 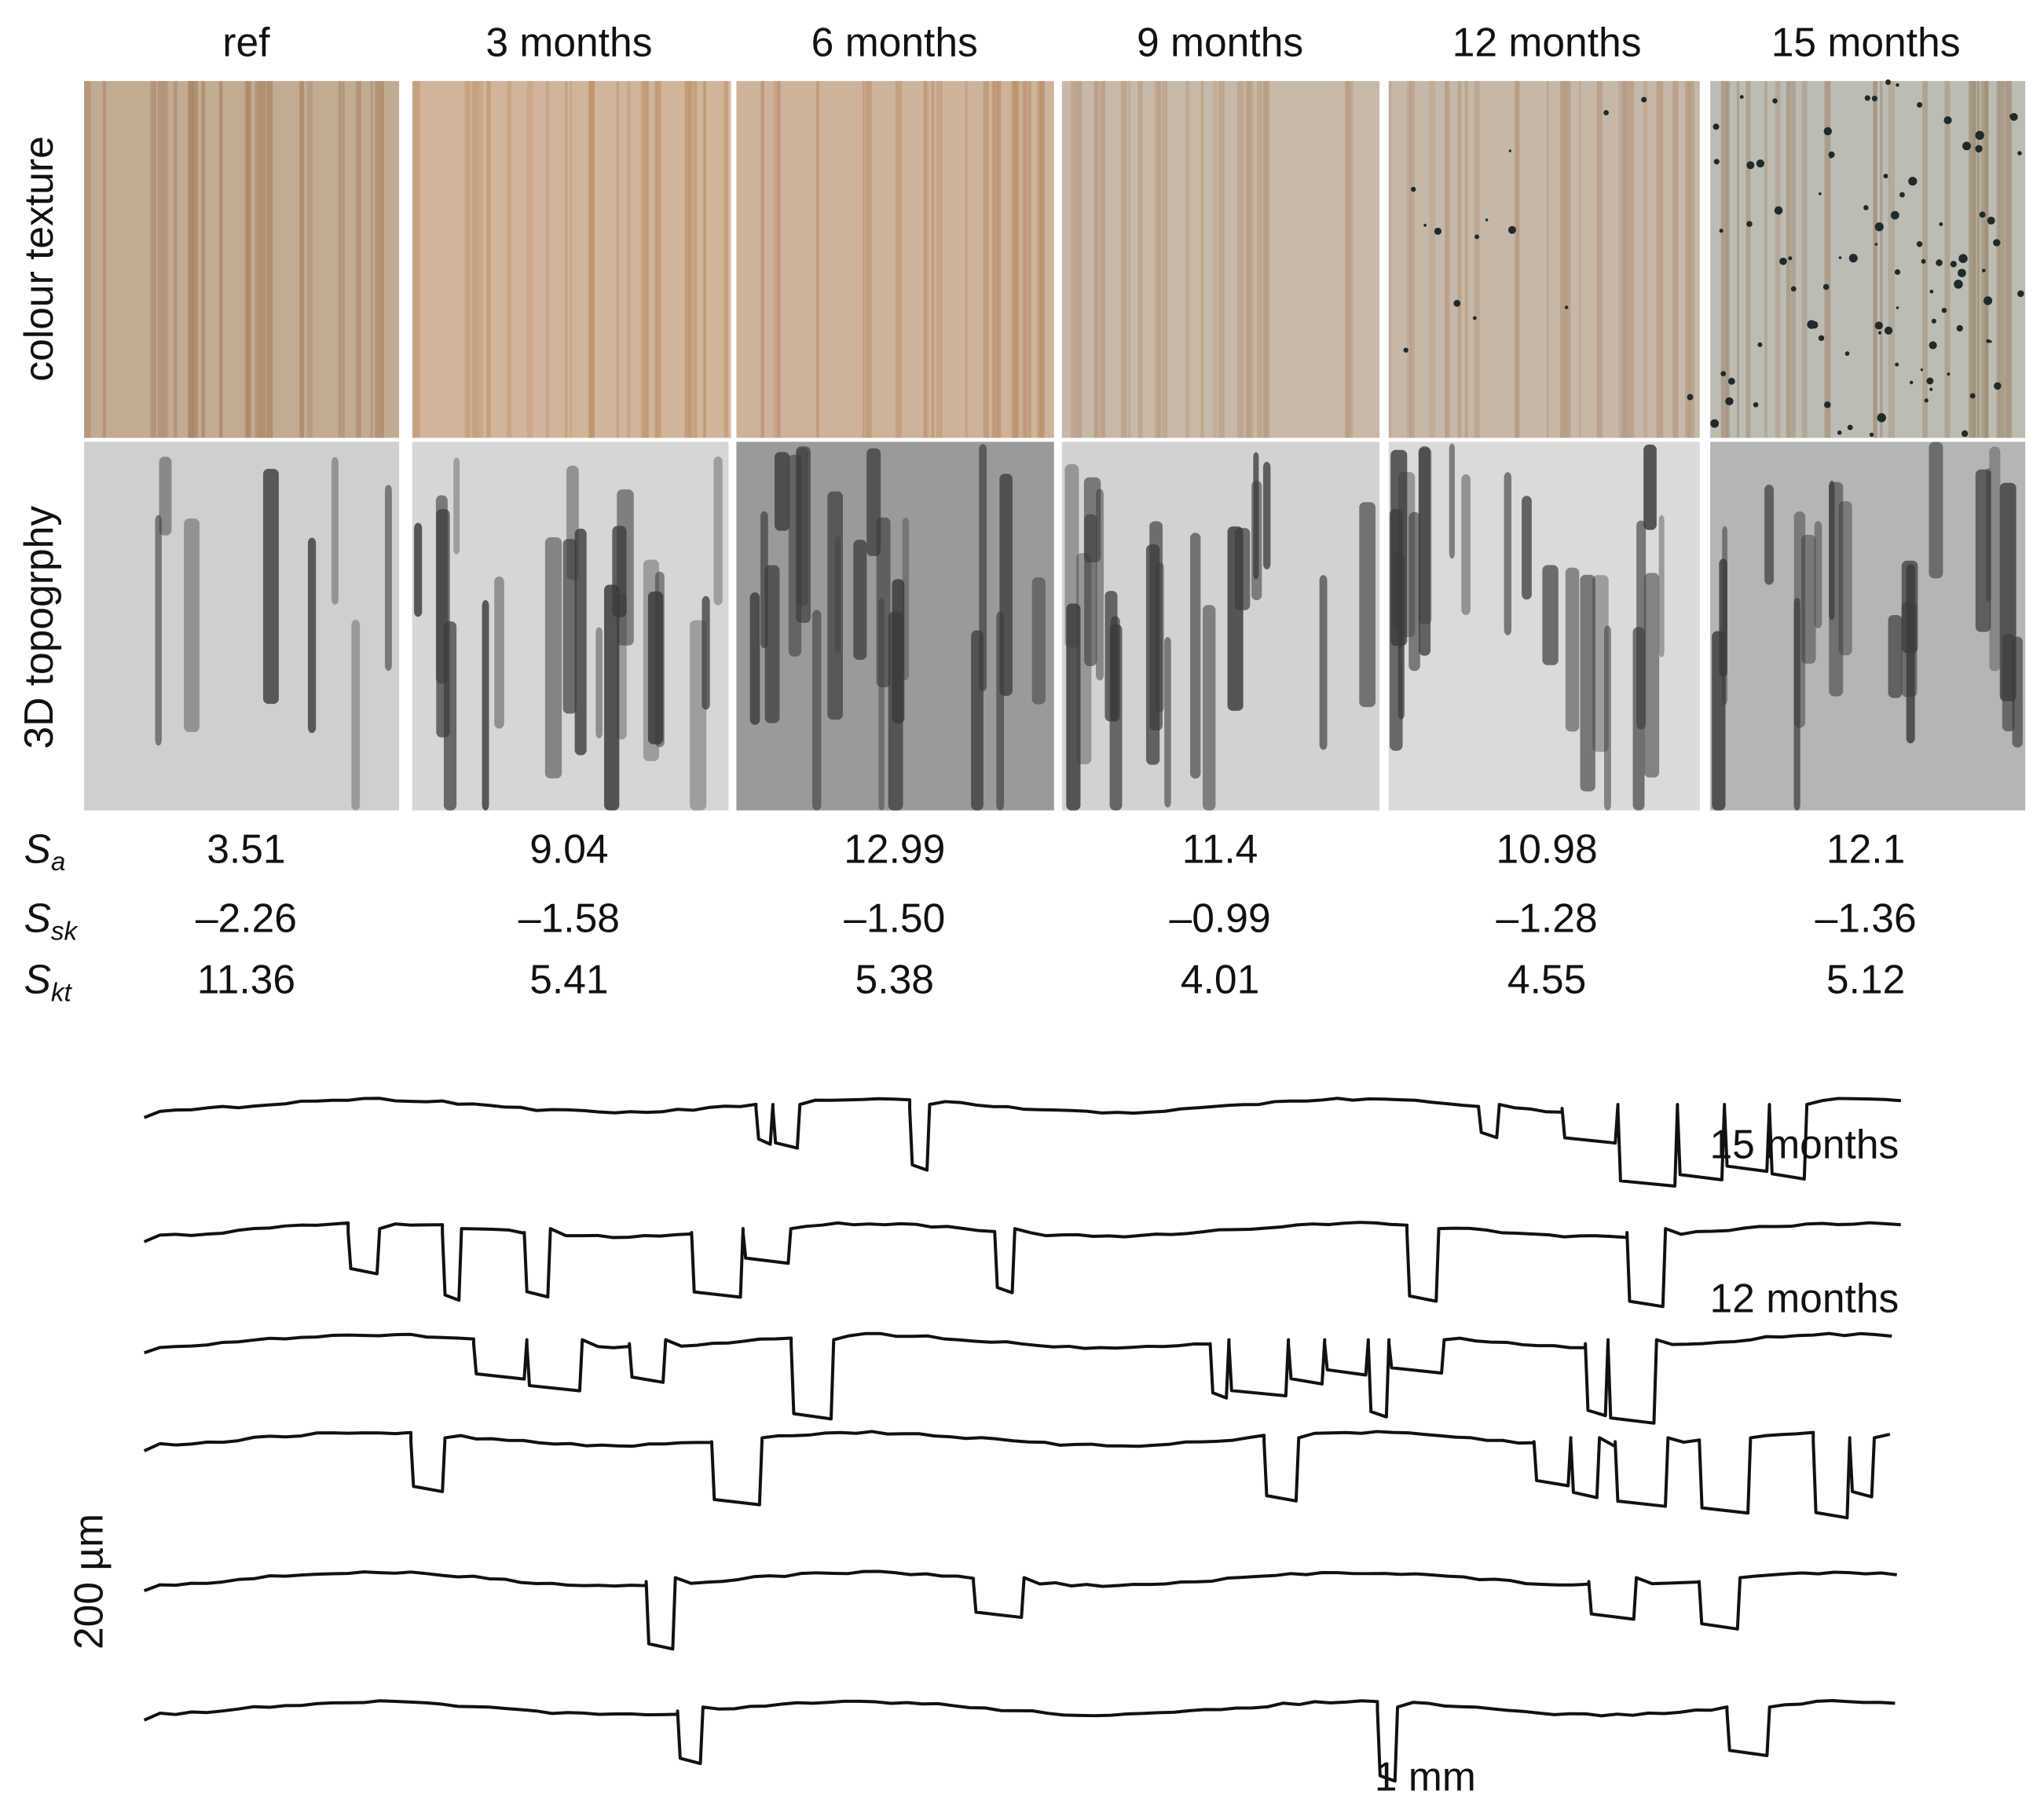 I want to click on parameter-value: –2.26, so click(x=246, y=917).